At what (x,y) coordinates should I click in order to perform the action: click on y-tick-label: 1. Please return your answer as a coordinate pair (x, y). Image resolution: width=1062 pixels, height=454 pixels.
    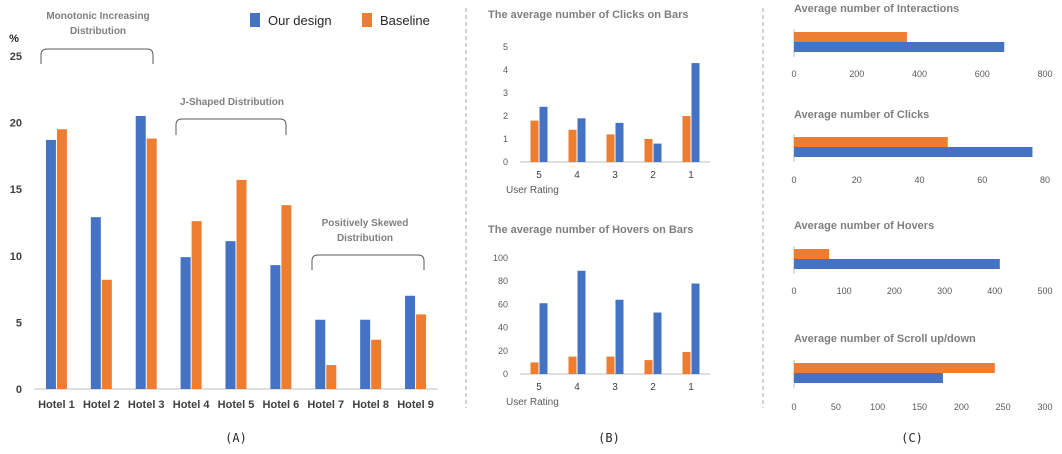
    Looking at the image, I should click on (505, 139).